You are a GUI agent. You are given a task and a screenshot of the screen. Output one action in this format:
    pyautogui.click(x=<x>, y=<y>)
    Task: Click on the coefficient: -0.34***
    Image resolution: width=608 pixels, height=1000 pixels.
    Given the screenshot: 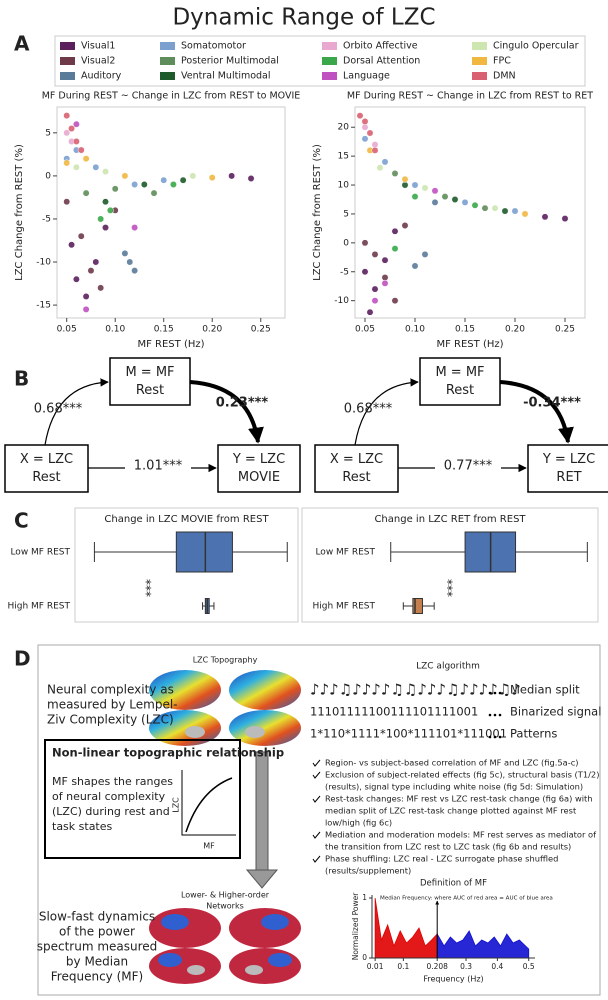 What is the action you would take?
    pyautogui.click(x=552, y=403)
    